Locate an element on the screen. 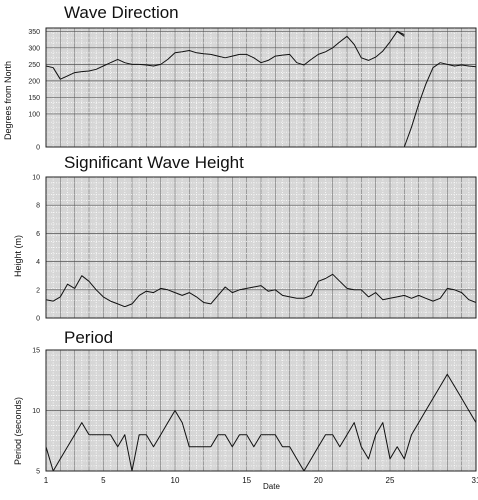 The height and width of the screenshot is (500, 478). wave-direction-ylabel: Degrees from North is located at coordinates (8, 100).